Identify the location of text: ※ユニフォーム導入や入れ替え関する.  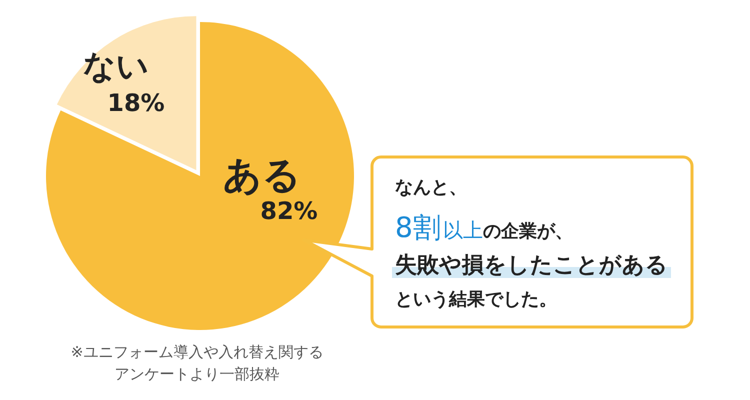
(197, 352).